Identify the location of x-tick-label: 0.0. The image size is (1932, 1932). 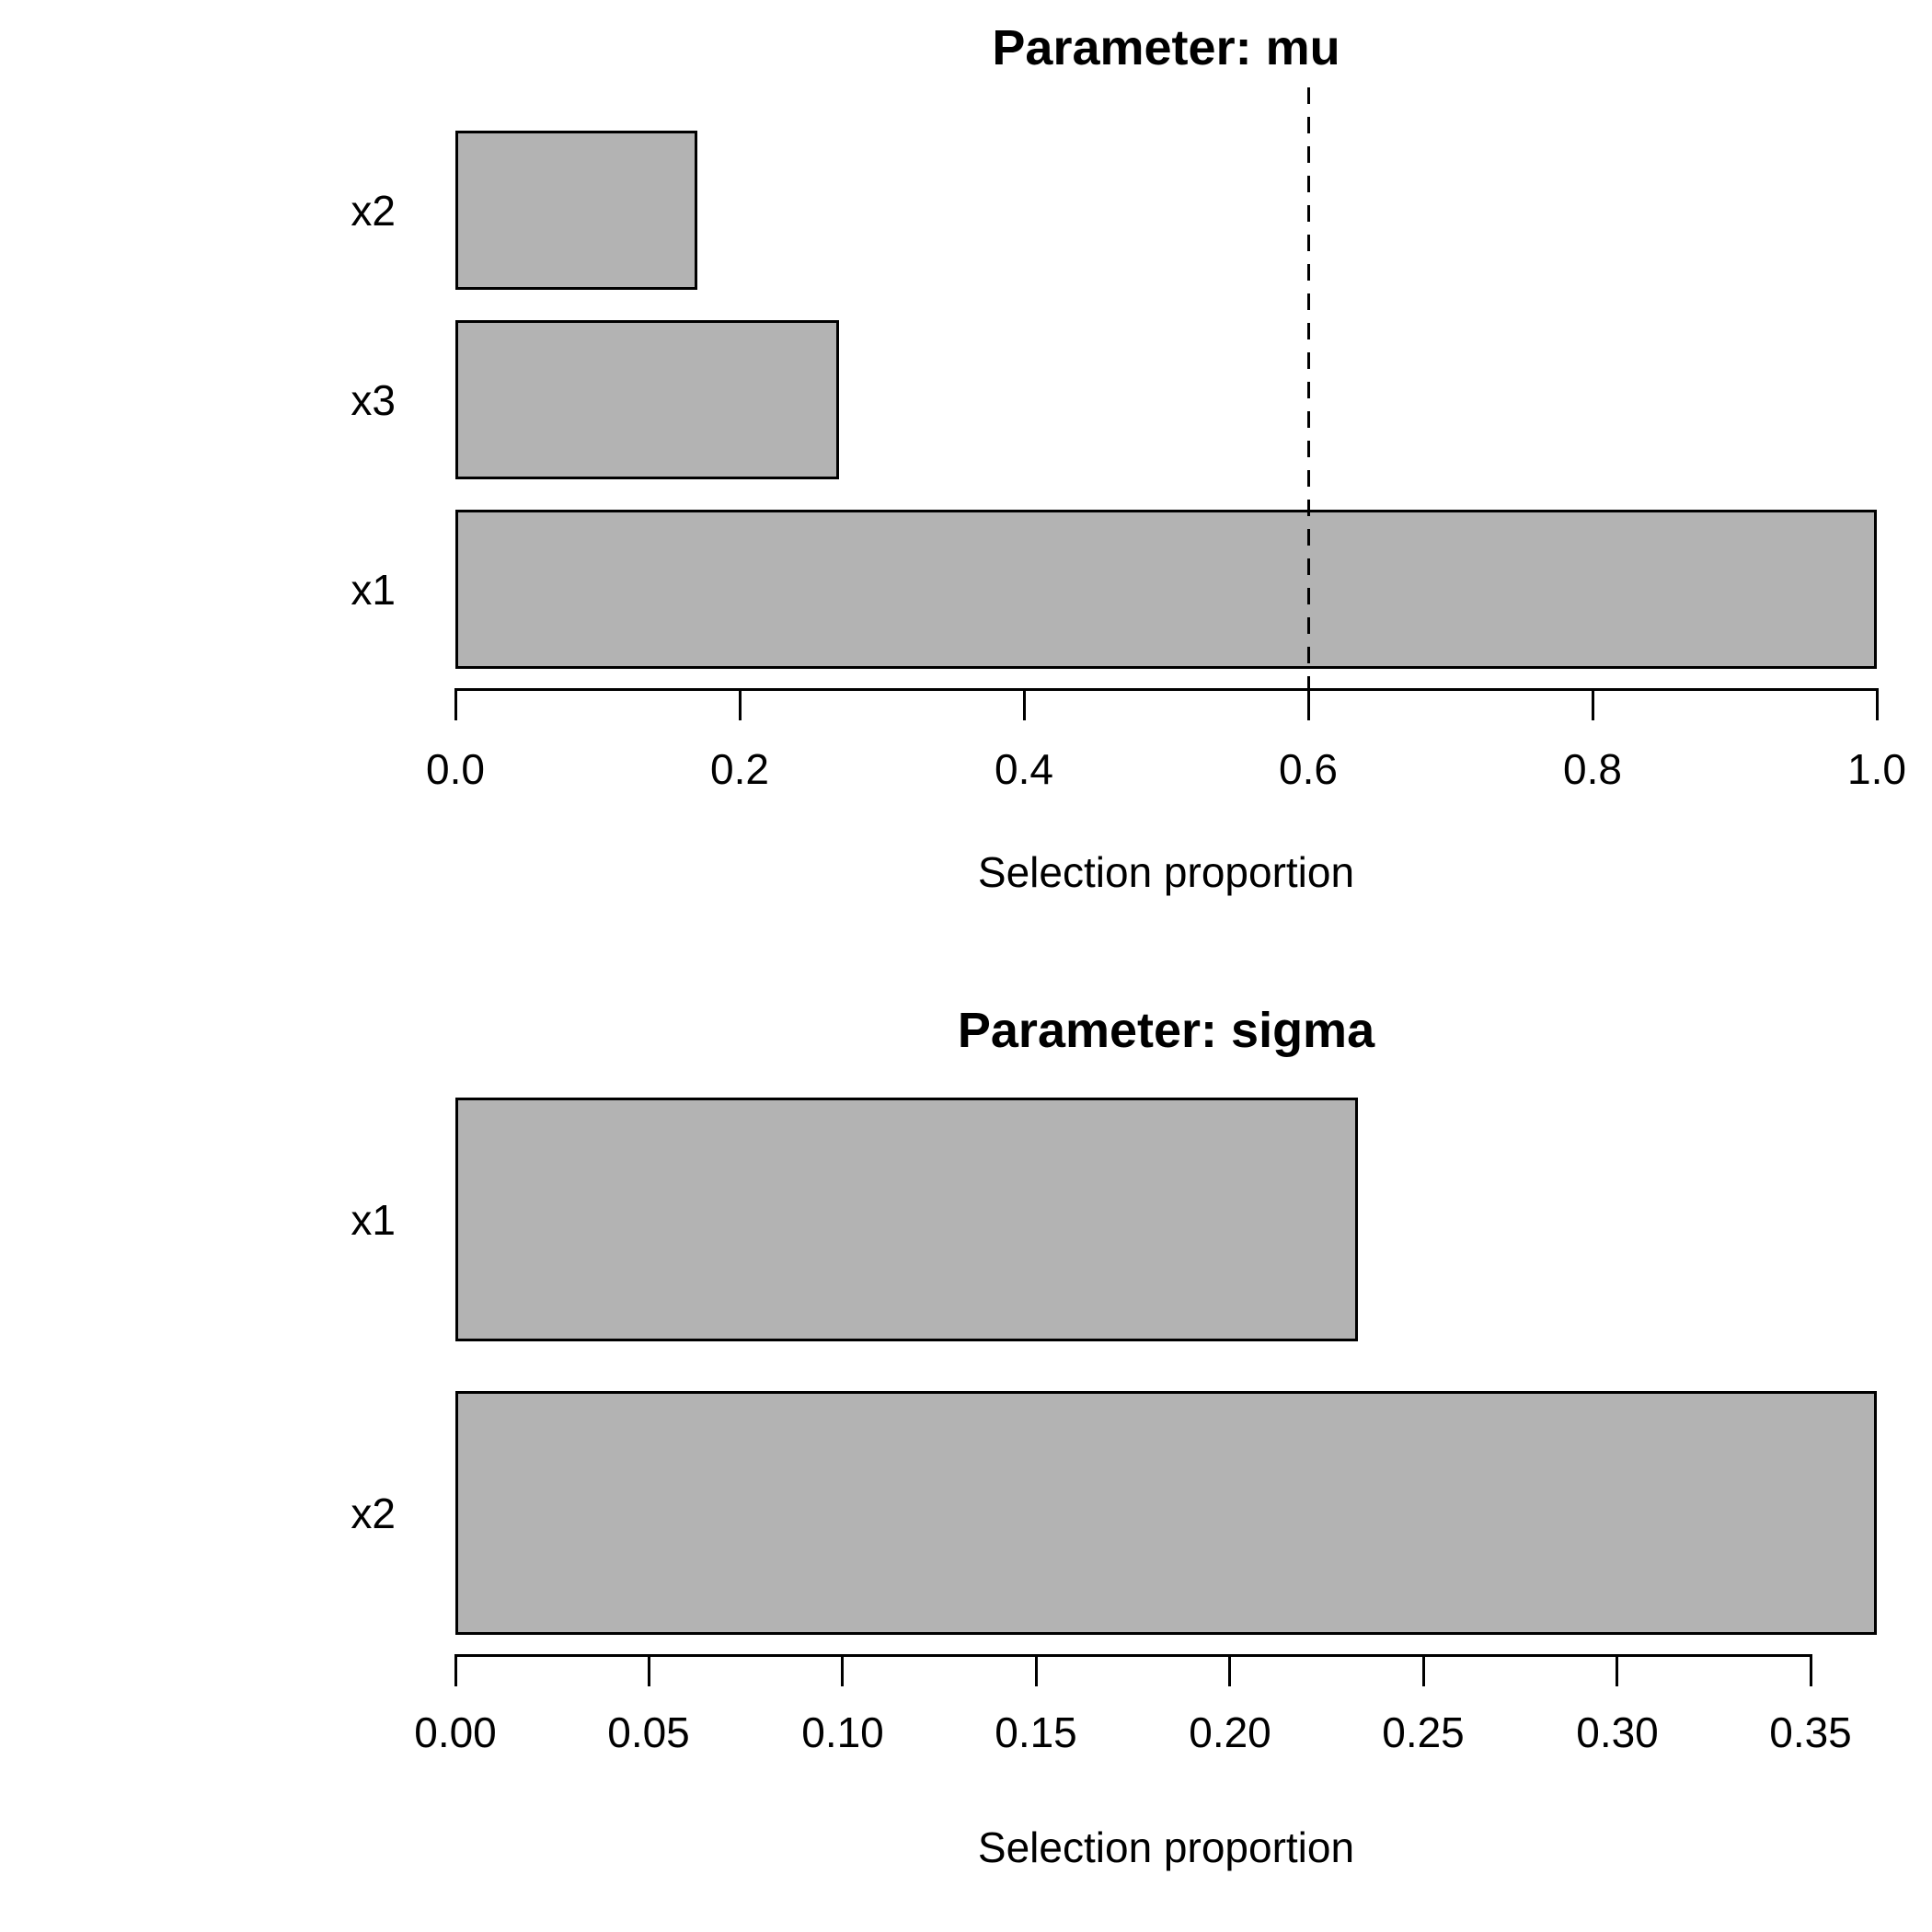
(455, 769).